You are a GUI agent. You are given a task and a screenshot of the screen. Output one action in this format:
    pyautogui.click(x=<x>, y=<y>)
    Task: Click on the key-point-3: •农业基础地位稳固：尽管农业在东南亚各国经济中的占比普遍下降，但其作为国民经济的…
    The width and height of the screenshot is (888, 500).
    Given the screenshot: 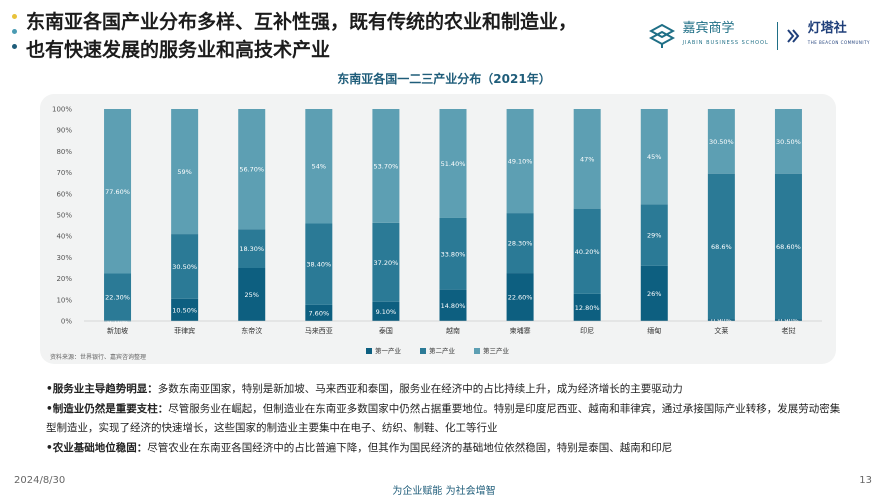 What is the action you would take?
    pyautogui.click(x=446, y=449)
    